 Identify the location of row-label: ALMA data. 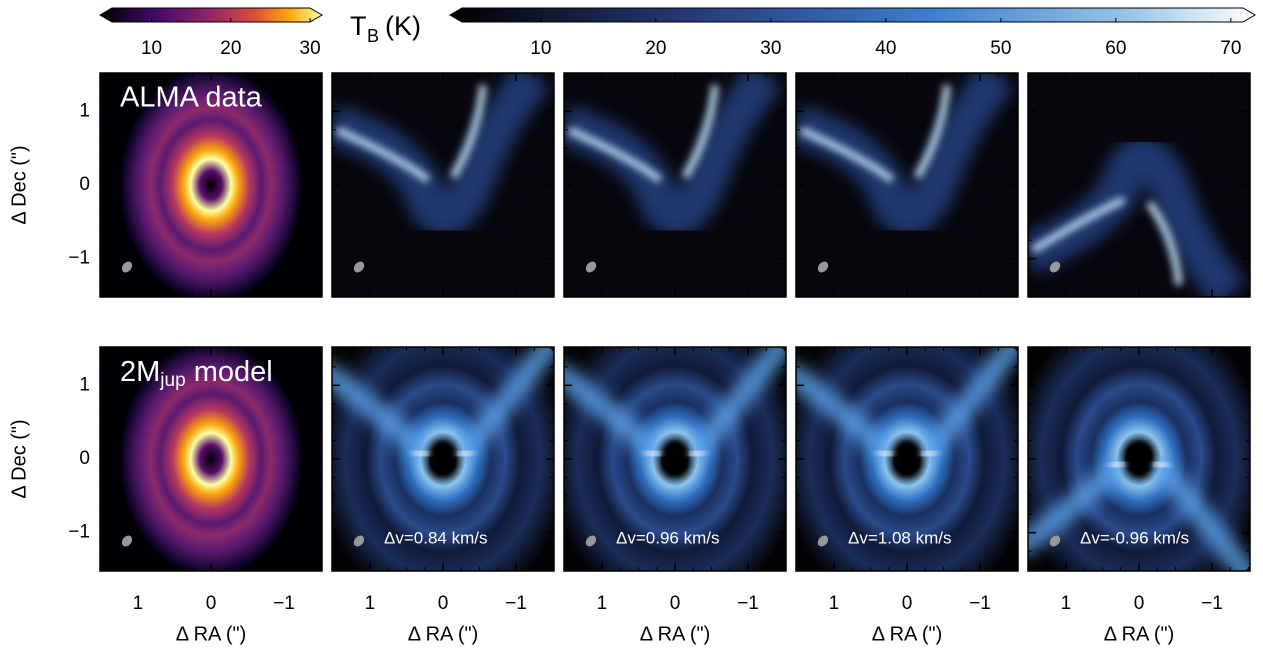
(191, 98).